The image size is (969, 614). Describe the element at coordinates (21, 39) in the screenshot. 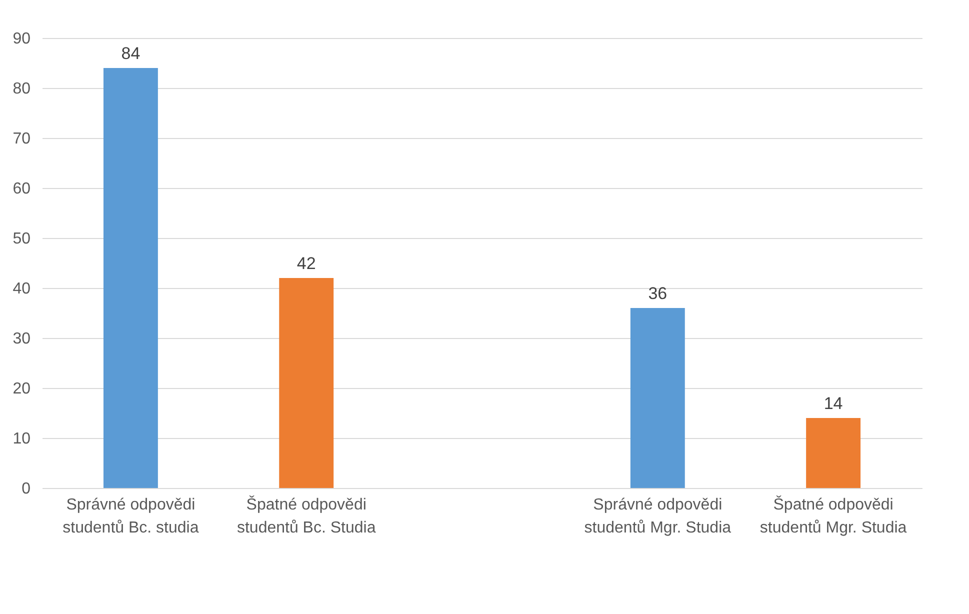

I see `y-tick-label: 90` at that location.